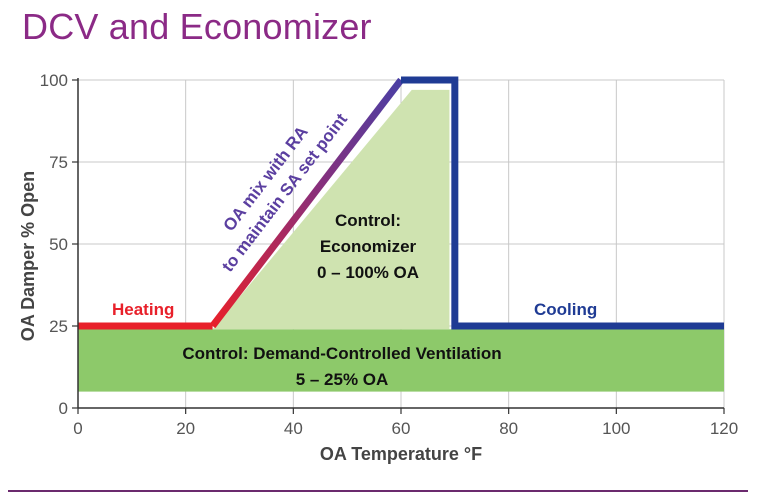  Describe the element at coordinates (306, 203) in the screenshot. I see `mix-line` at that location.